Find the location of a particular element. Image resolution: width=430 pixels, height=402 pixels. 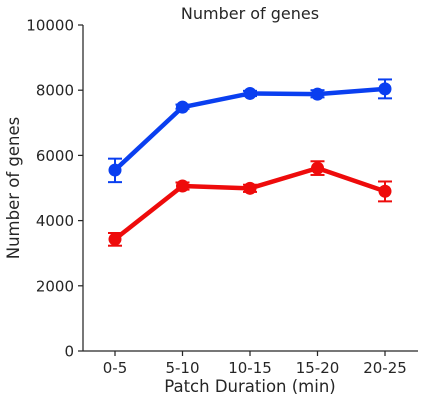

x-tick-label: 10-15 is located at coordinates (250, 368).